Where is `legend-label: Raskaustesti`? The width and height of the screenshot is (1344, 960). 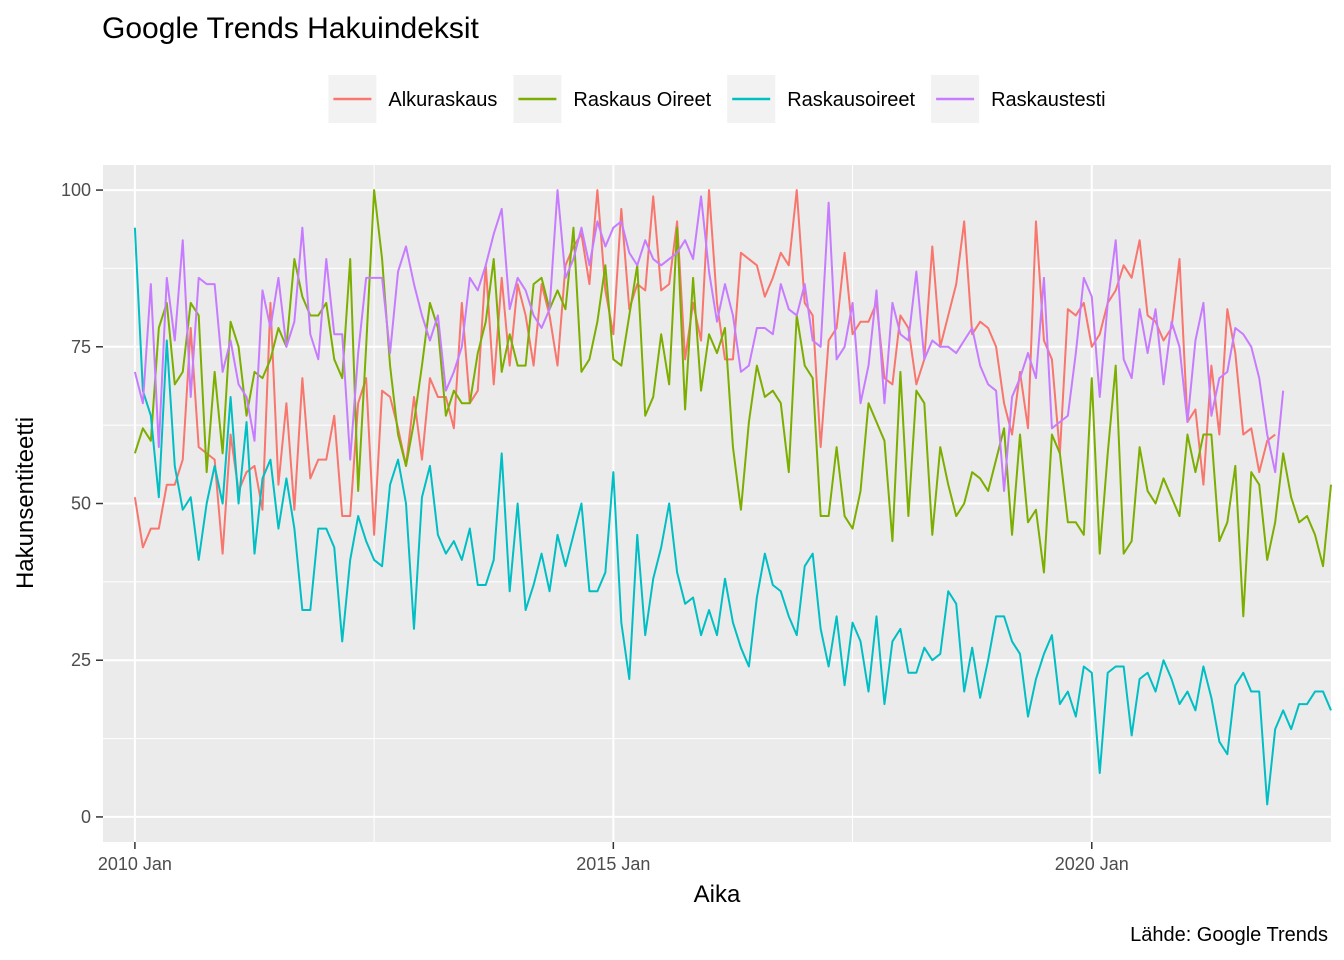
legend-label: Raskaustesti is located at coordinates (1048, 100).